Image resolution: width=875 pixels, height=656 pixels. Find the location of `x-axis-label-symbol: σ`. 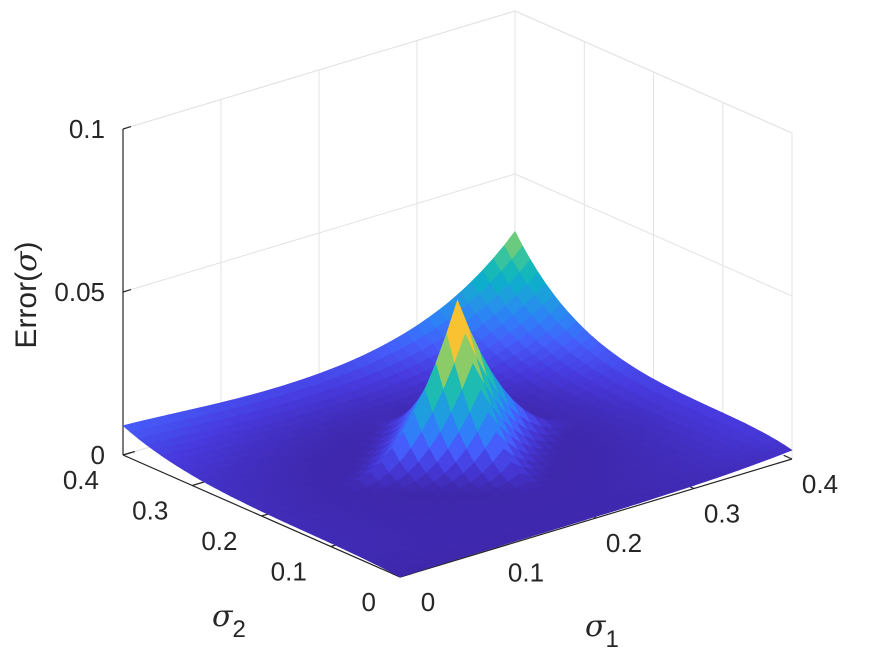

x-axis-label-symbol: σ is located at coordinates (596, 626).